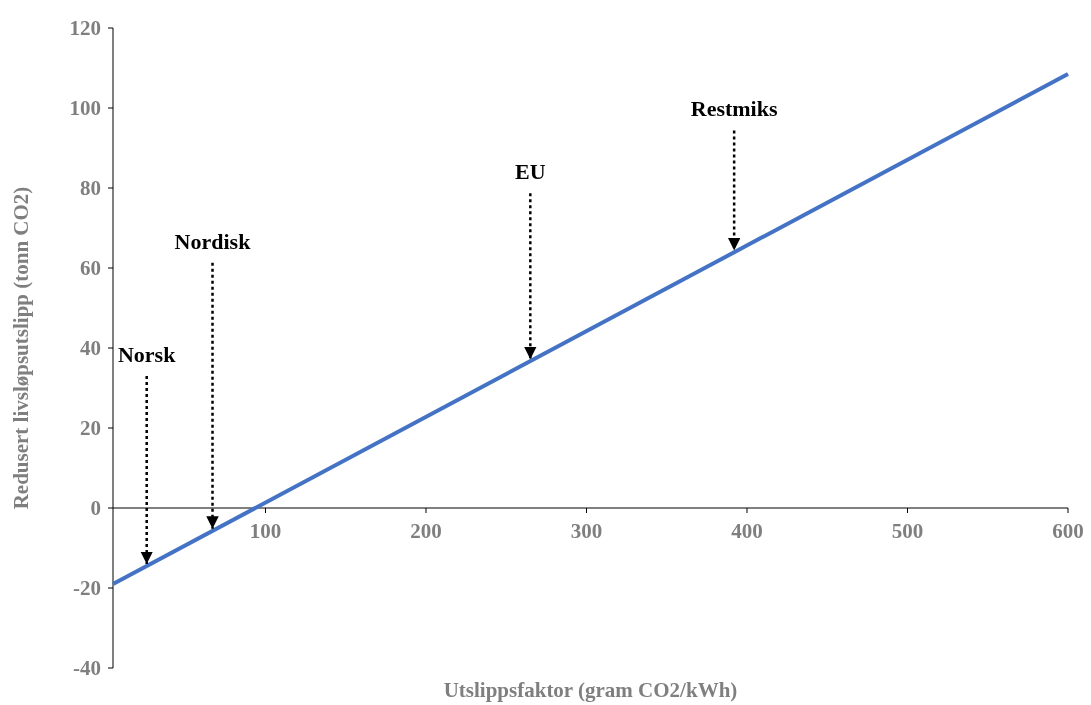  Describe the element at coordinates (90, 348) in the screenshot. I see `y-tick-label: 40` at that location.